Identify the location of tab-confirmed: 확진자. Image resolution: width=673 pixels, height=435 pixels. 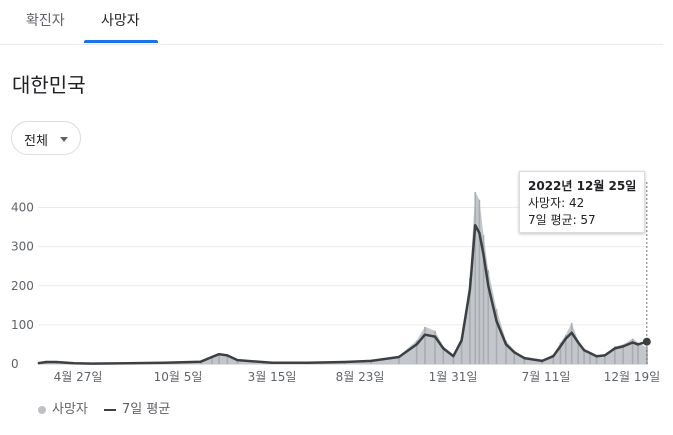
(45, 21).